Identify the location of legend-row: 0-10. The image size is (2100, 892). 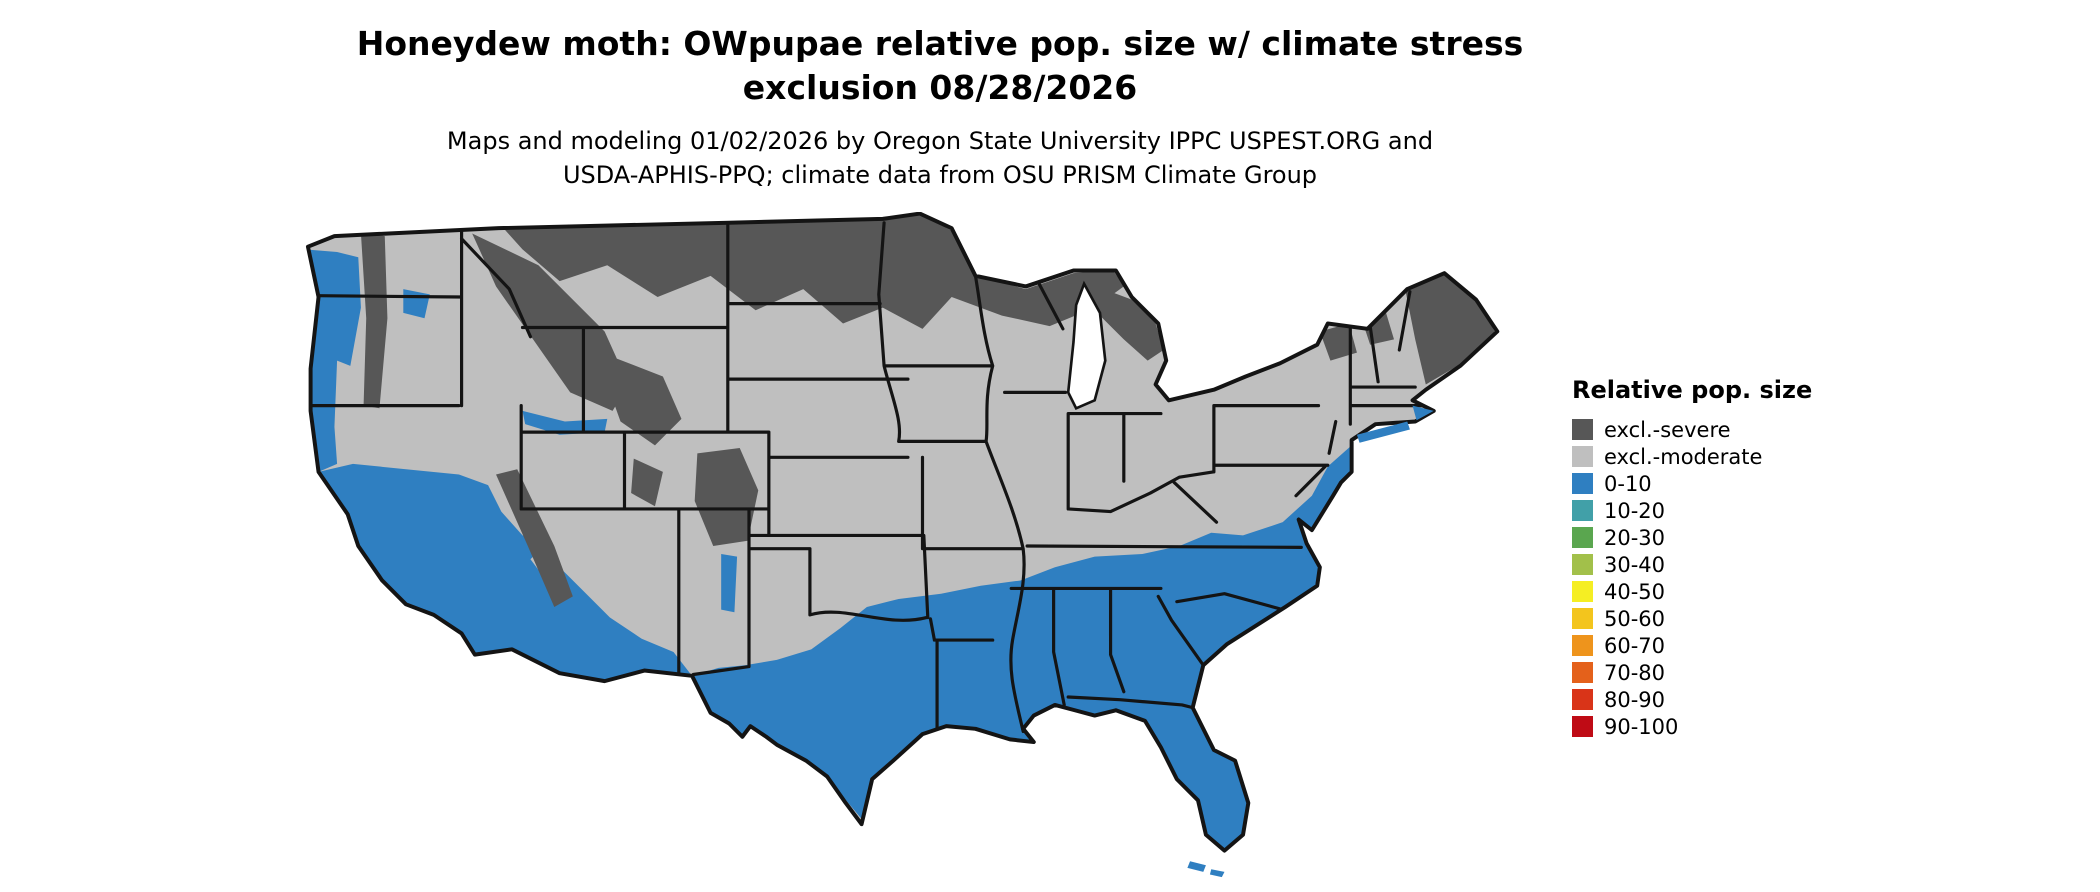
(1692, 483).